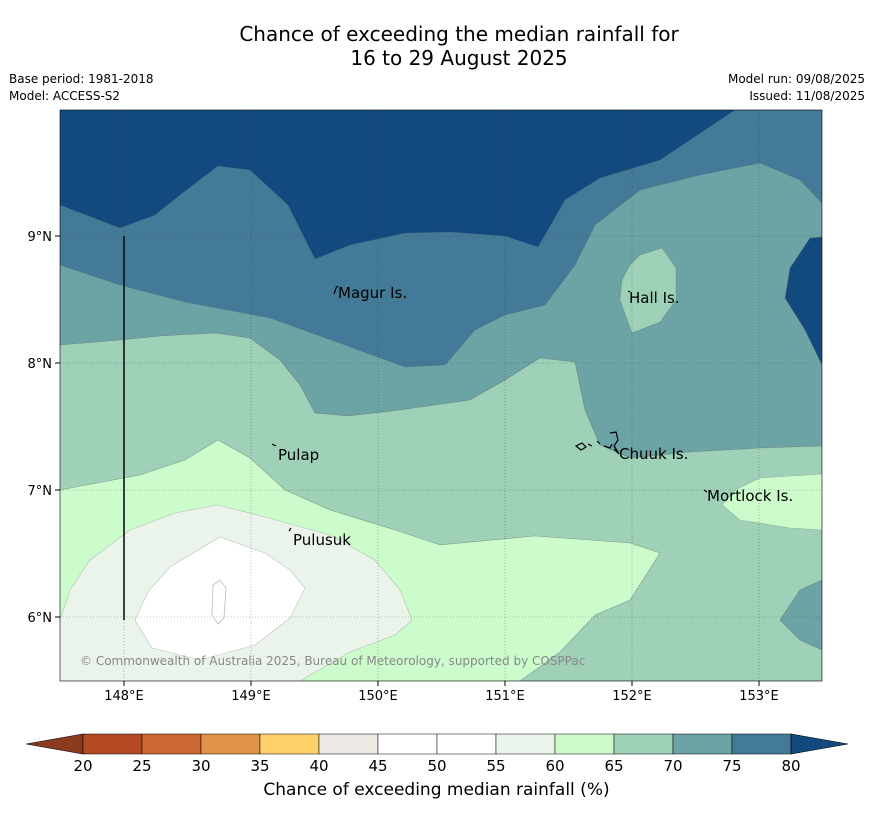  I want to click on hall-island-shape, so click(629, 291).